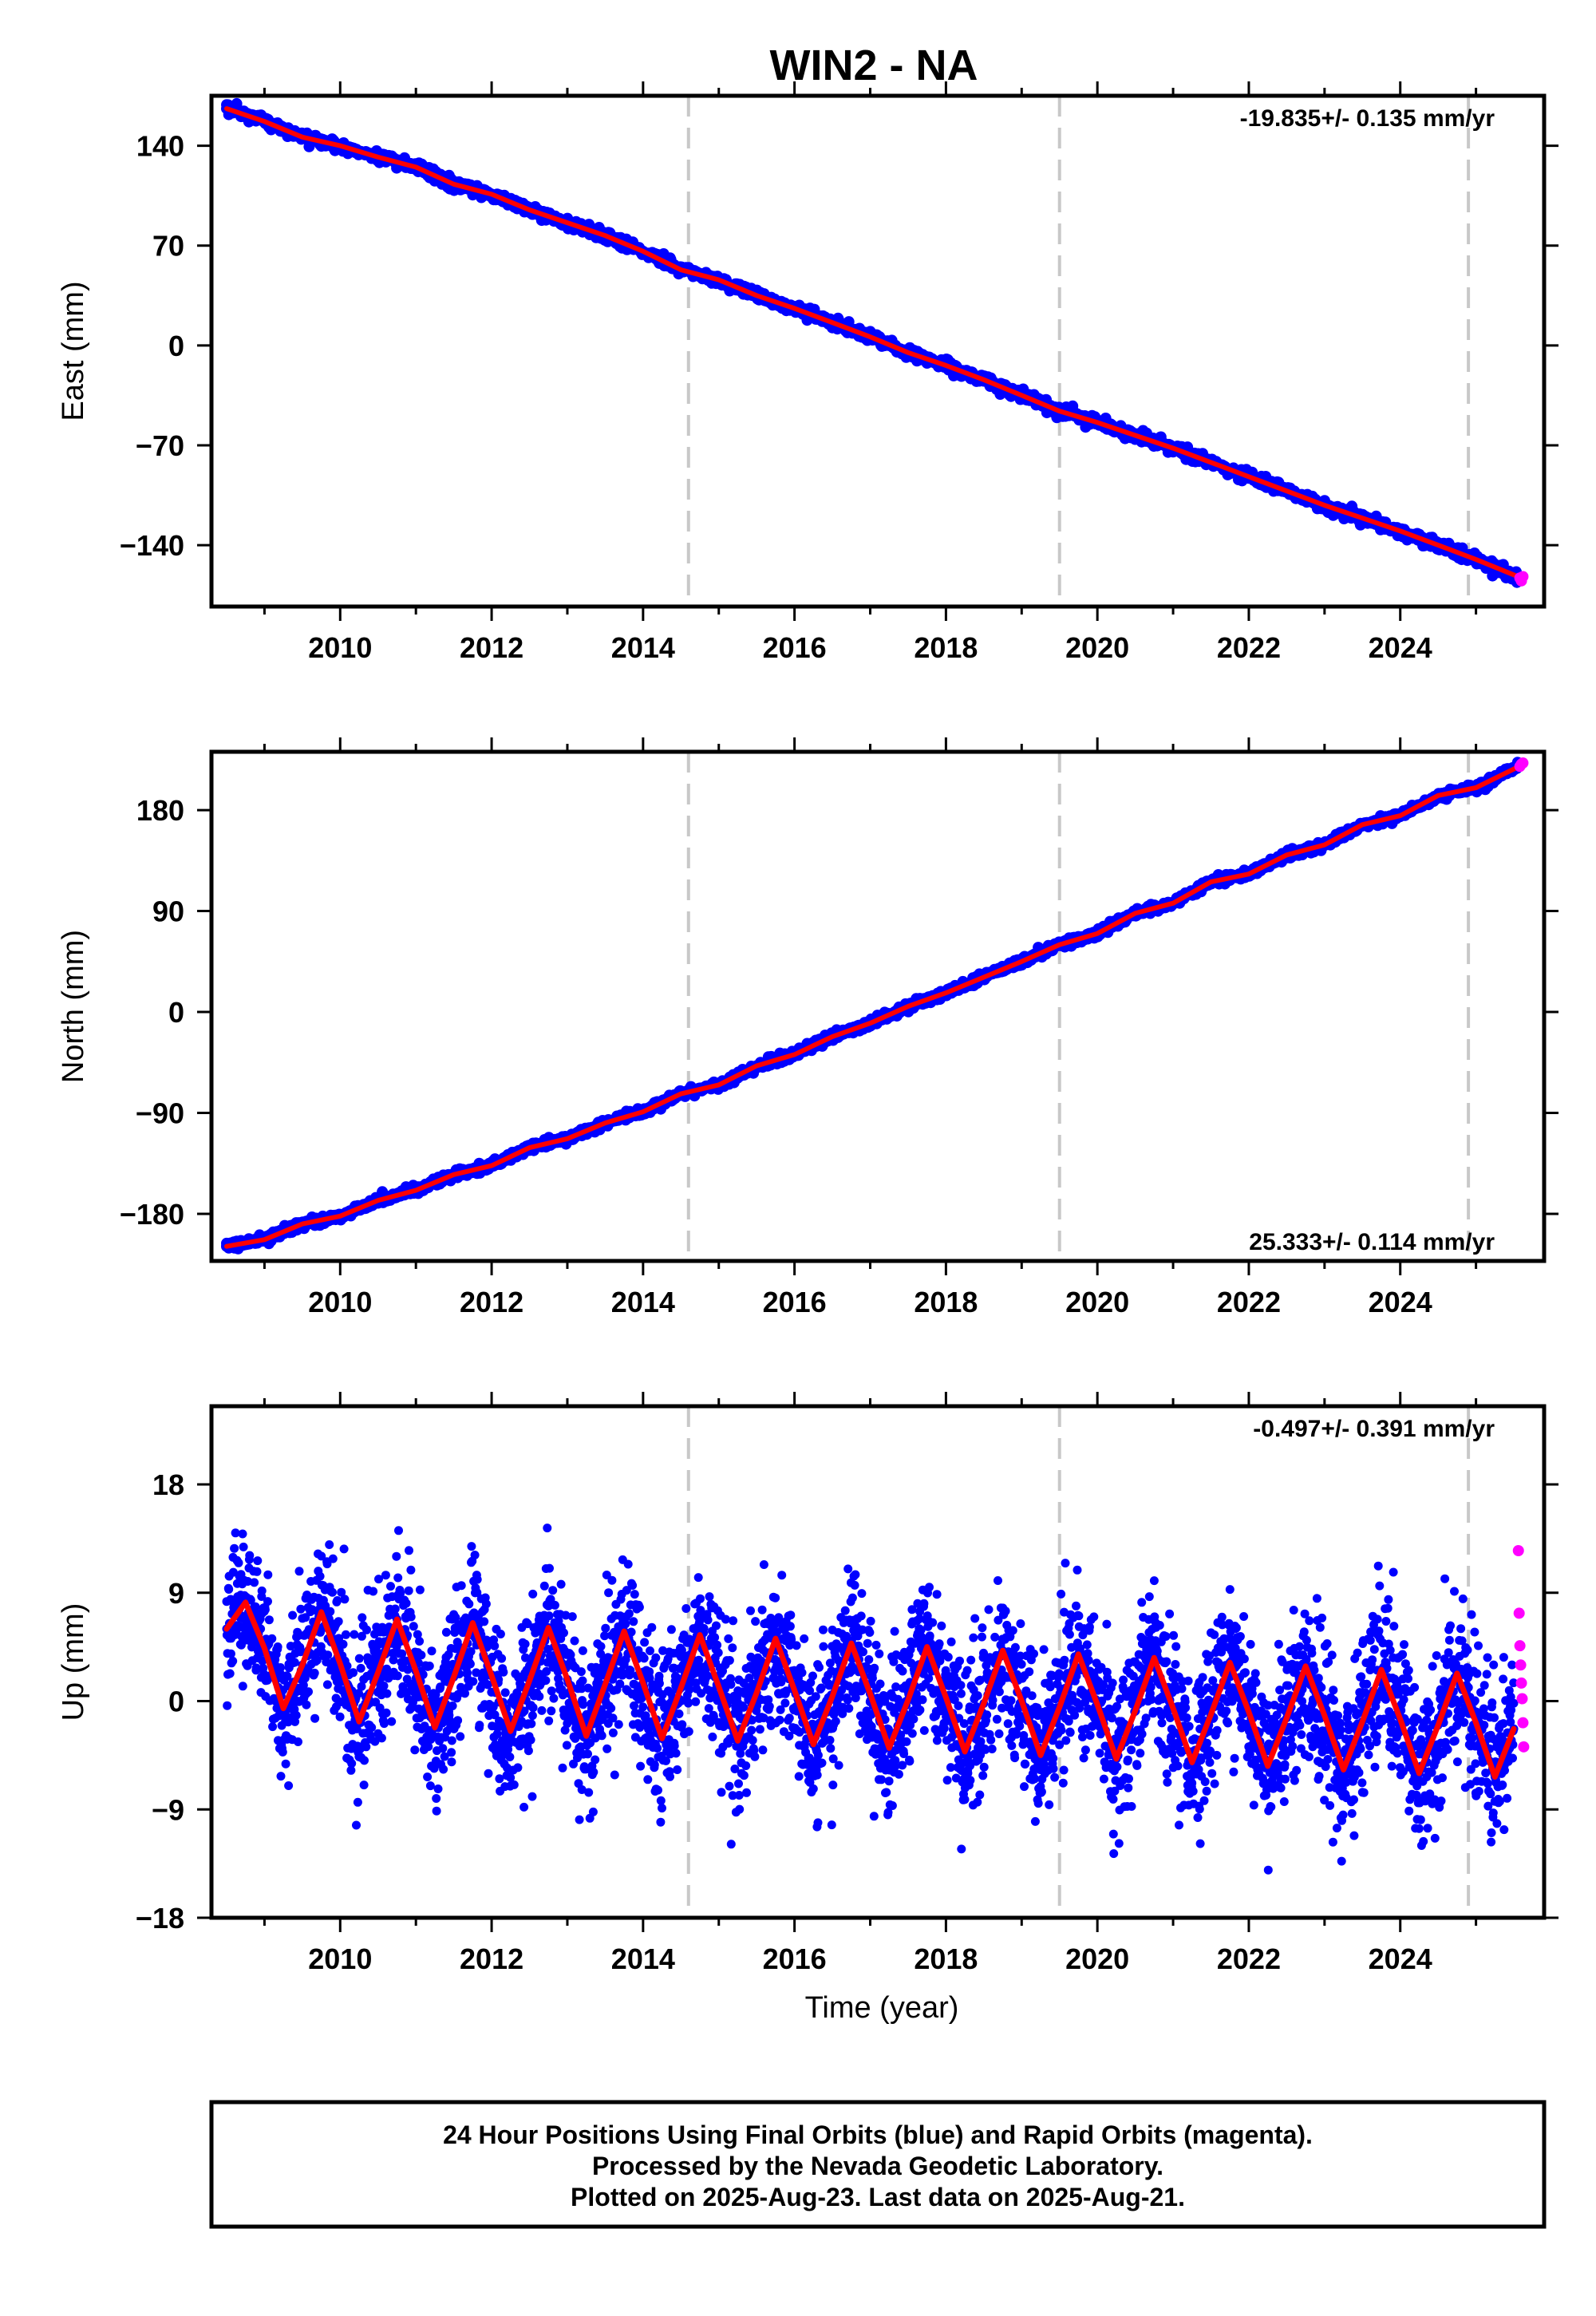 This screenshot has height=2316, width=1596. Describe the element at coordinates (152, 545) in the screenshot. I see `east-y-tick-label: −140` at that location.